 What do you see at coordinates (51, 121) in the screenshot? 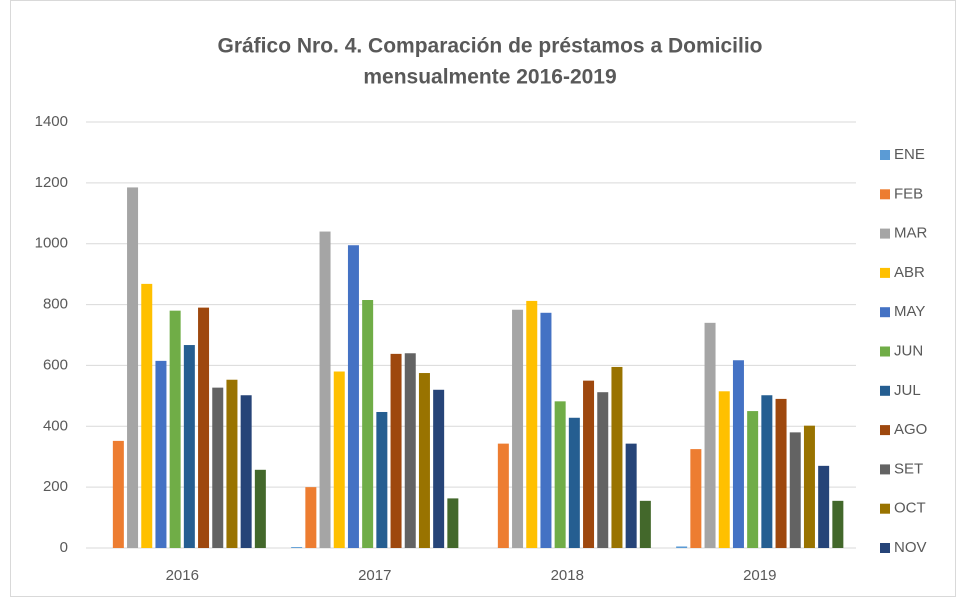
I see `y-tick-label: 1400` at bounding box center [51, 121].